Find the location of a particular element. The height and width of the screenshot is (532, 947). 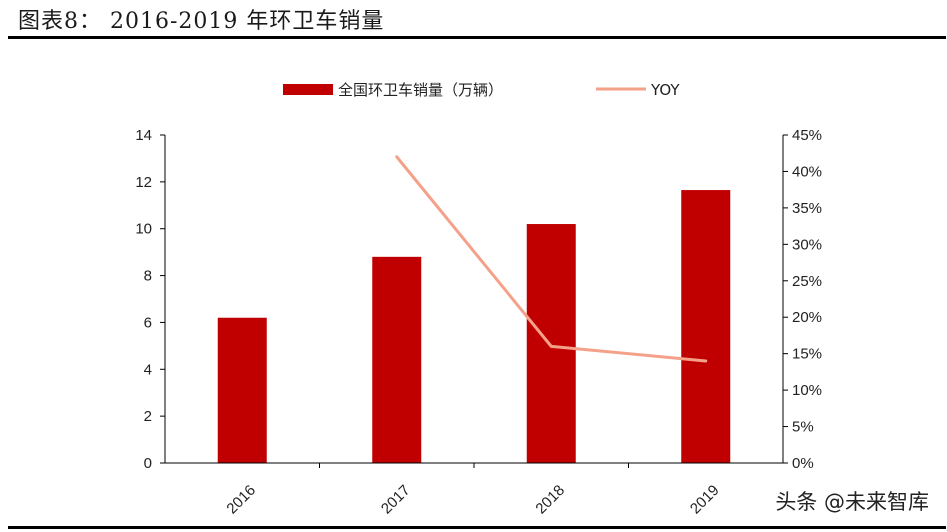

y-right-tick-label: 40% is located at coordinates (807, 171).